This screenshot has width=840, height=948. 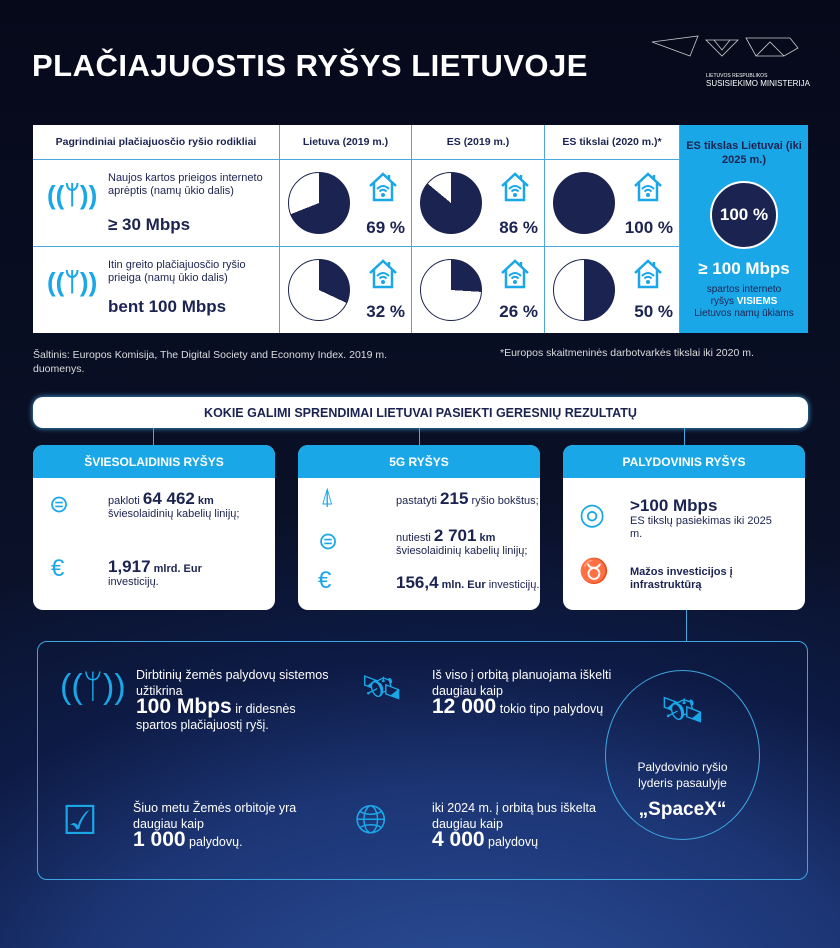 What do you see at coordinates (648, 227) in the screenshot?
I see `percent-label: 100 %` at bounding box center [648, 227].